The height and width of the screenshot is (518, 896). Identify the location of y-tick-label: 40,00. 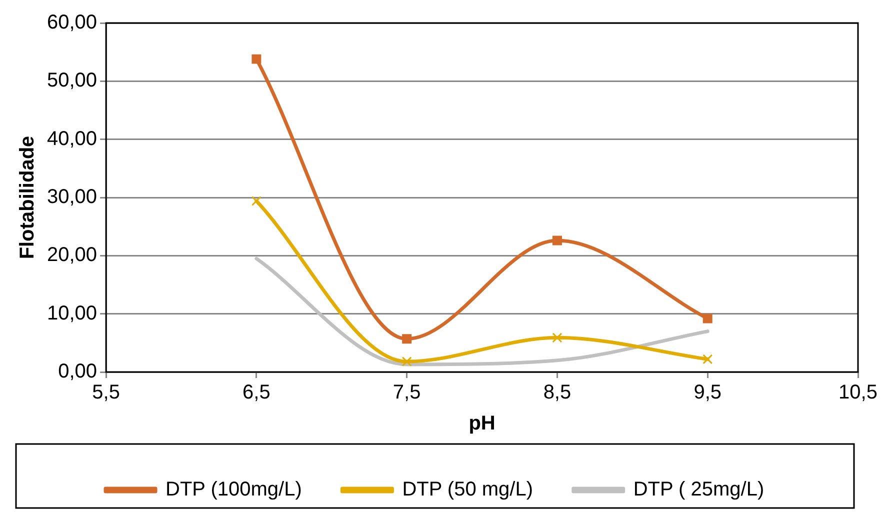
(72, 139).